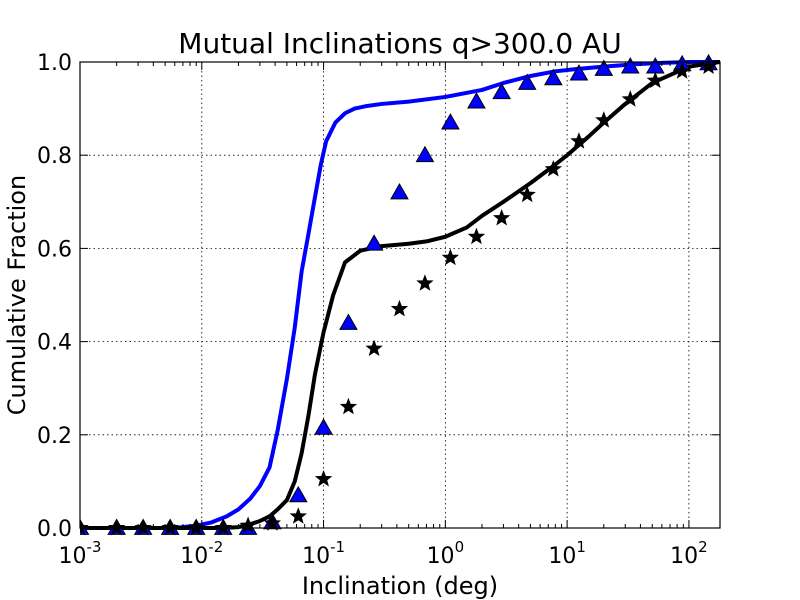 This screenshot has width=800, height=600. I want to click on chart-title: Mutual Inclinations q>300.0 AU, so click(399, 43).